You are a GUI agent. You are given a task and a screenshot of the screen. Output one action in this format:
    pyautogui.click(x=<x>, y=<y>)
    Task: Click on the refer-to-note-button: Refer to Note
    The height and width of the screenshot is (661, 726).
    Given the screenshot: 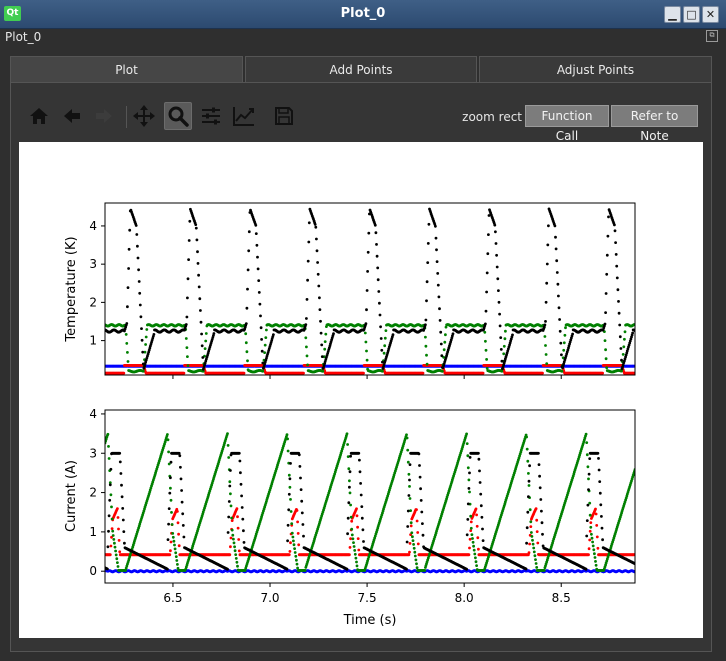 What is the action you would take?
    pyautogui.click(x=654, y=124)
    